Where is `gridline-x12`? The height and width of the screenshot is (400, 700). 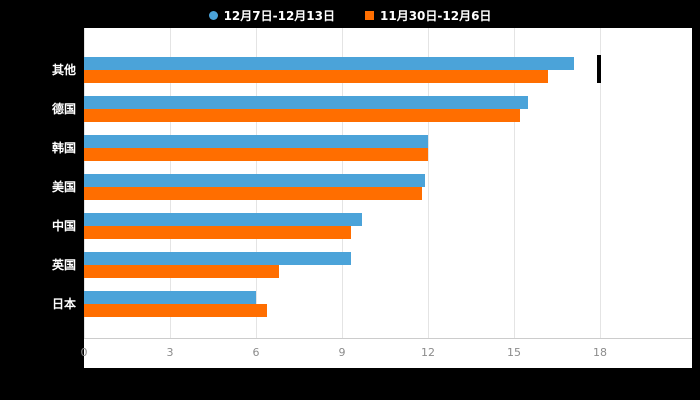
gridline-x12 is located at coordinates (428, 183).